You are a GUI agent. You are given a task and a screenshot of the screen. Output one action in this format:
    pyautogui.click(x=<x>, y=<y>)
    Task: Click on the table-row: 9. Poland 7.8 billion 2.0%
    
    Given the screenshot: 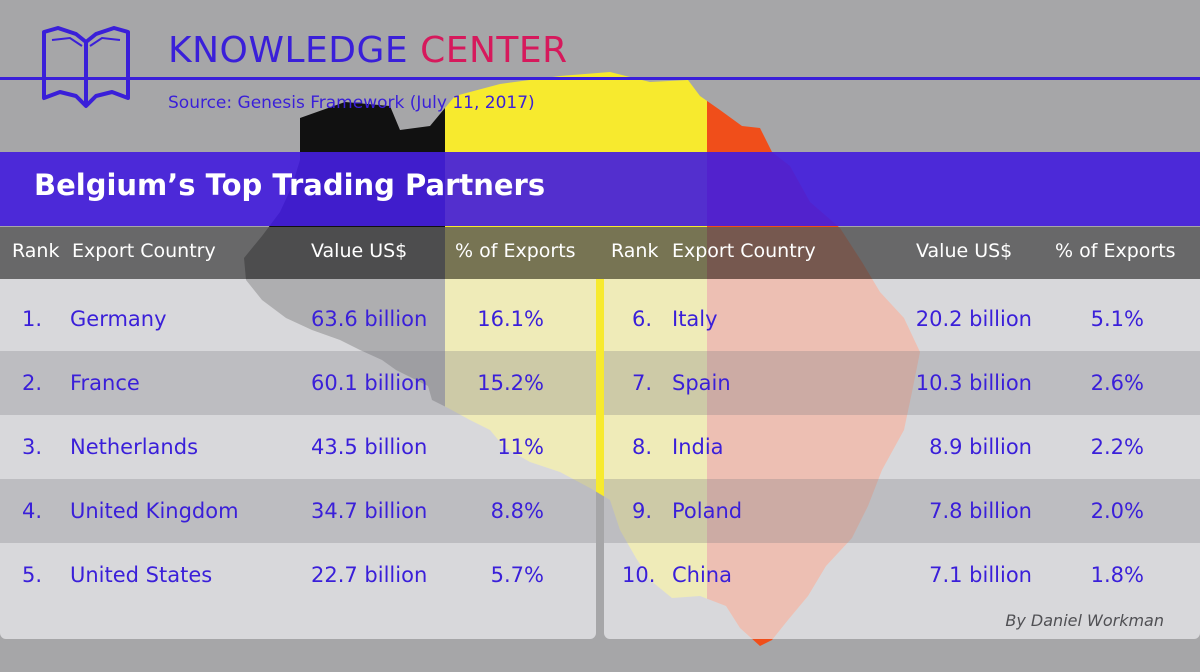 What is the action you would take?
    pyautogui.click(x=902, y=511)
    